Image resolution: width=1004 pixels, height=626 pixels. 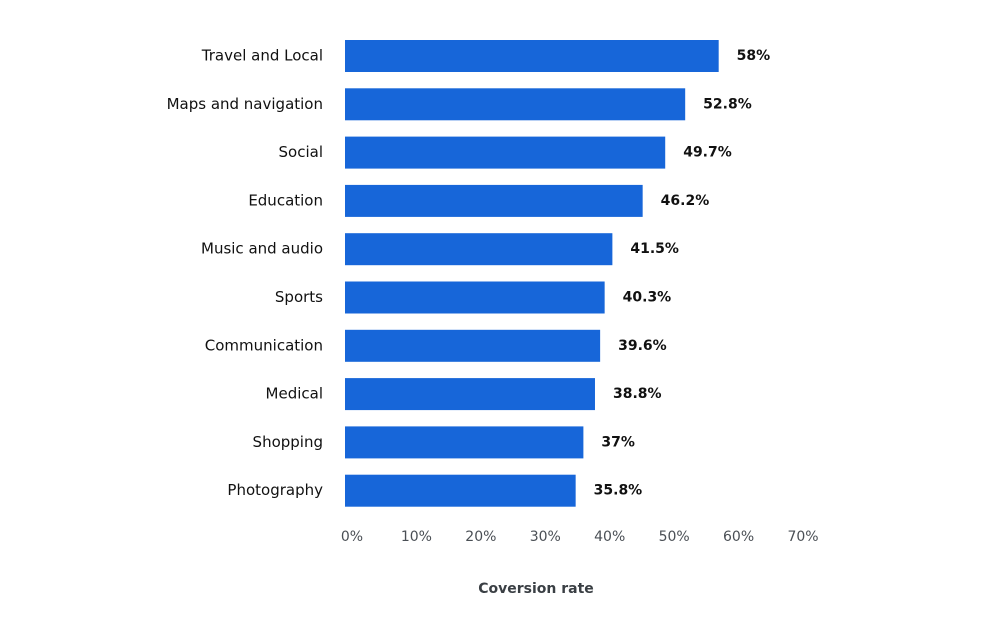 I want to click on value-label: 39.6%, so click(x=642, y=346).